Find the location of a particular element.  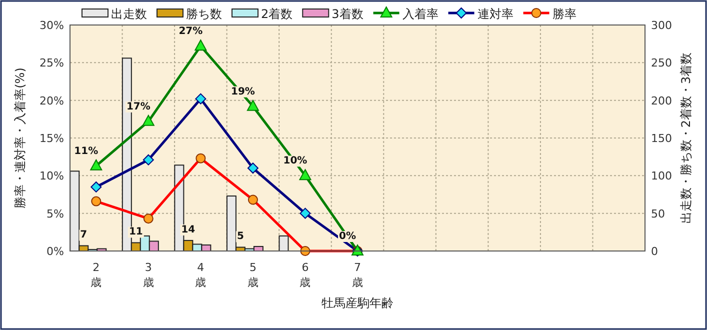

y-tick-label: 20% is located at coordinates (52, 101).